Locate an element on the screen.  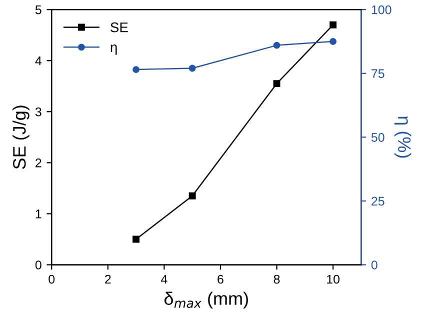
x-tick-label: 8 is located at coordinates (277, 279).